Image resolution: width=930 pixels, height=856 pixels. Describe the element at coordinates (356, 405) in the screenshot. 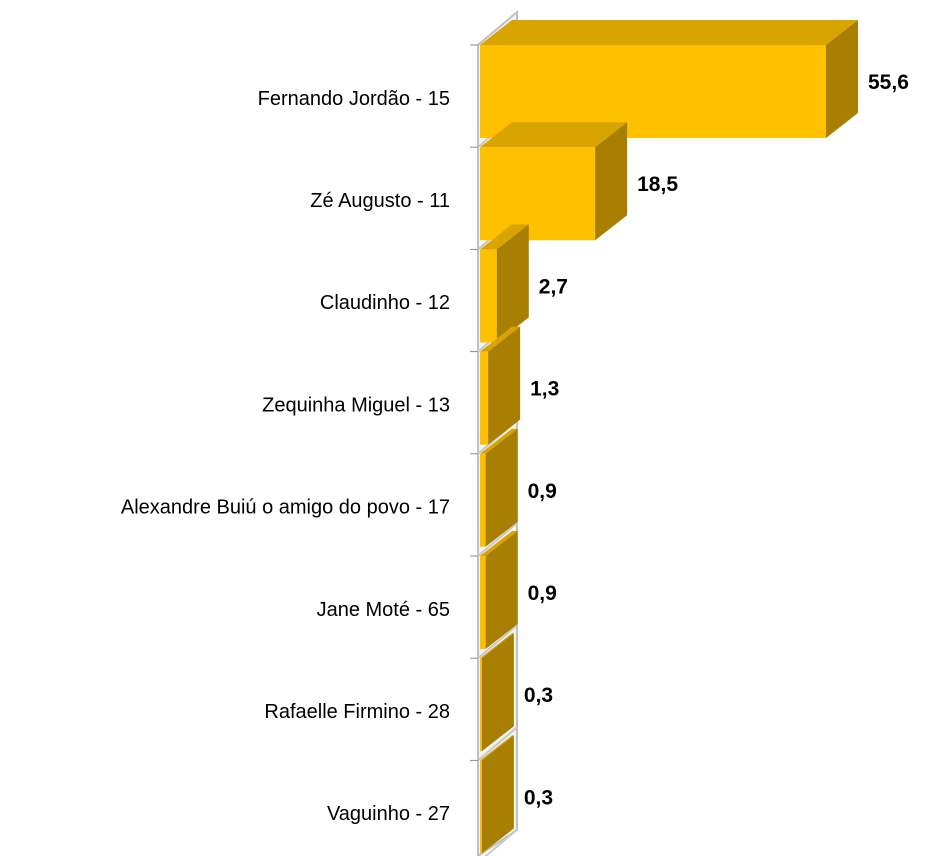

I see `category-label: Zequinha Miguel - 13` at that location.